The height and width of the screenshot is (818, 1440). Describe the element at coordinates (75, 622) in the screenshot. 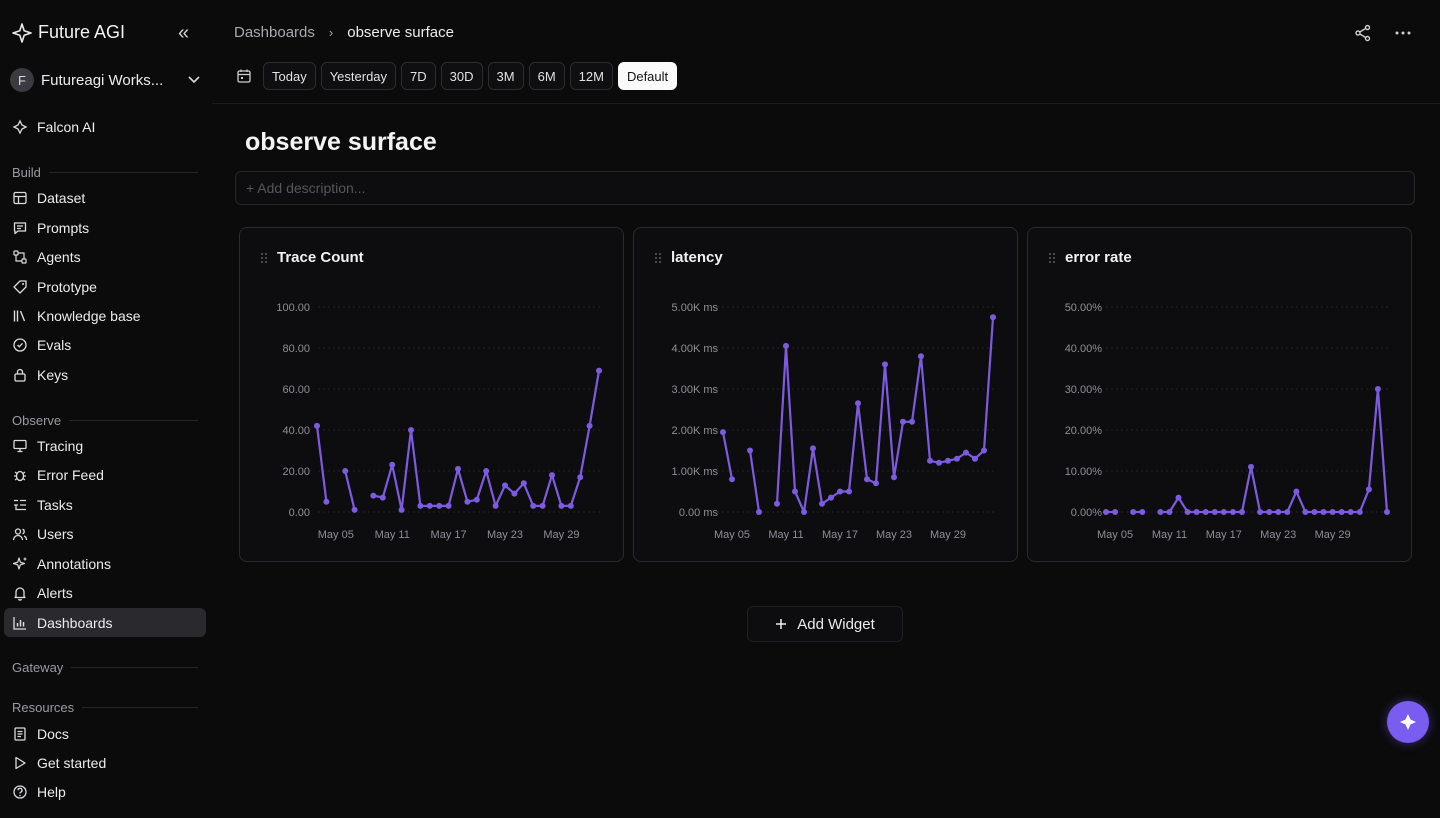

I see `sidebar-item-label: Dashboards` at that location.